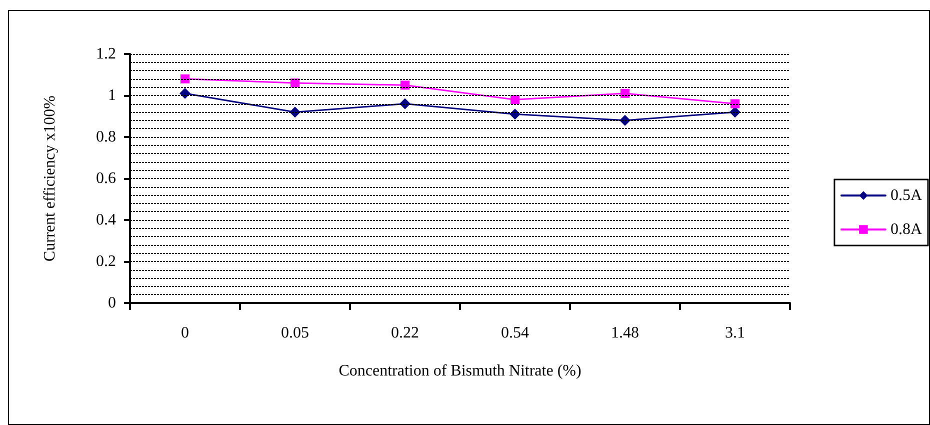 The width and height of the screenshot is (930, 425). I want to click on x-tick-label: 0.54, so click(515, 333).